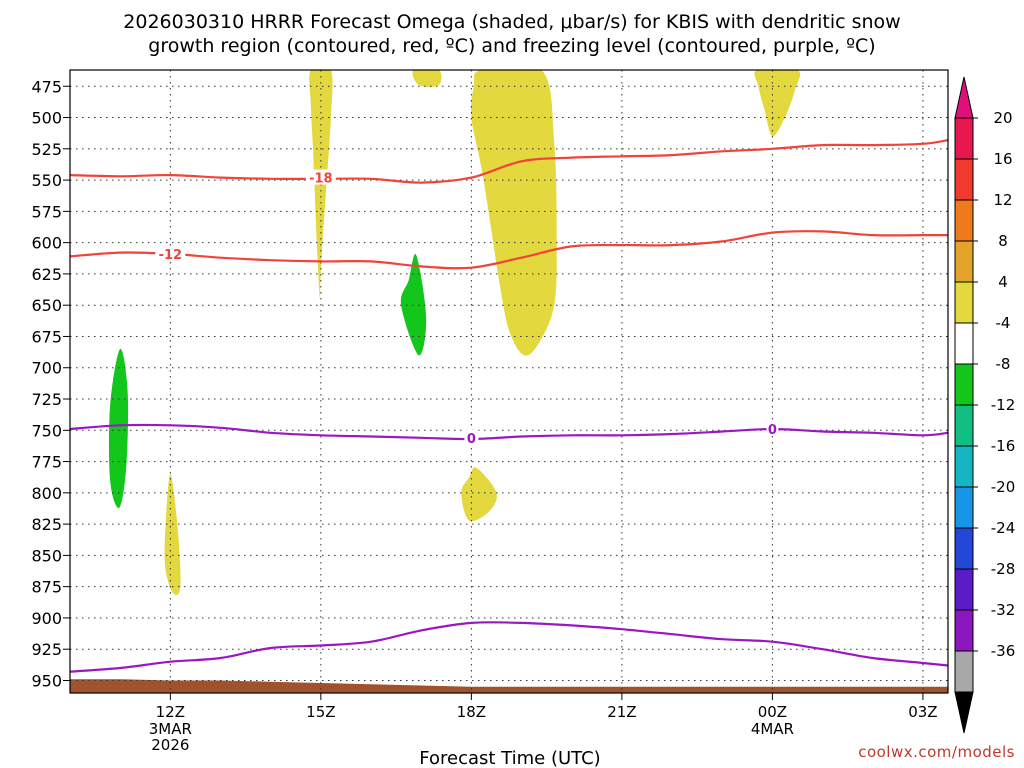  What do you see at coordinates (1003, 569) in the screenshot?
I see `colorbar-label--28: -28` at bounding box center [1003, 569].